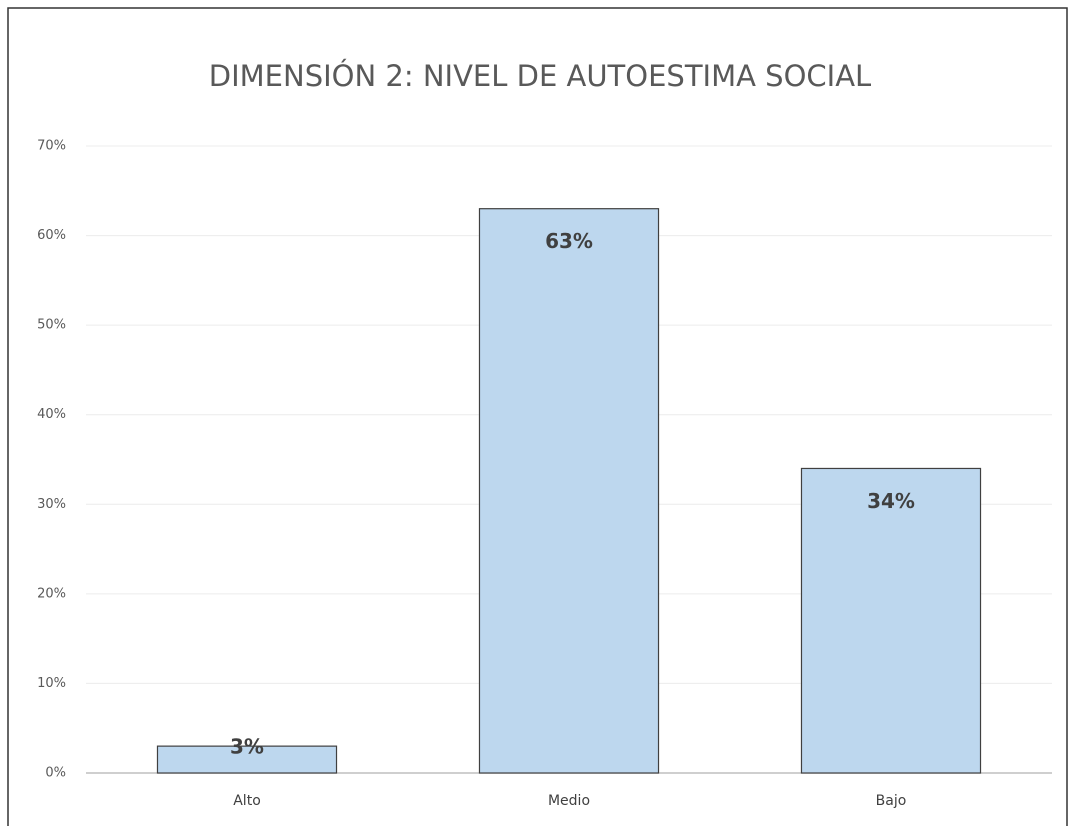  I want to click on data-label: 34%, so click(891, 501).